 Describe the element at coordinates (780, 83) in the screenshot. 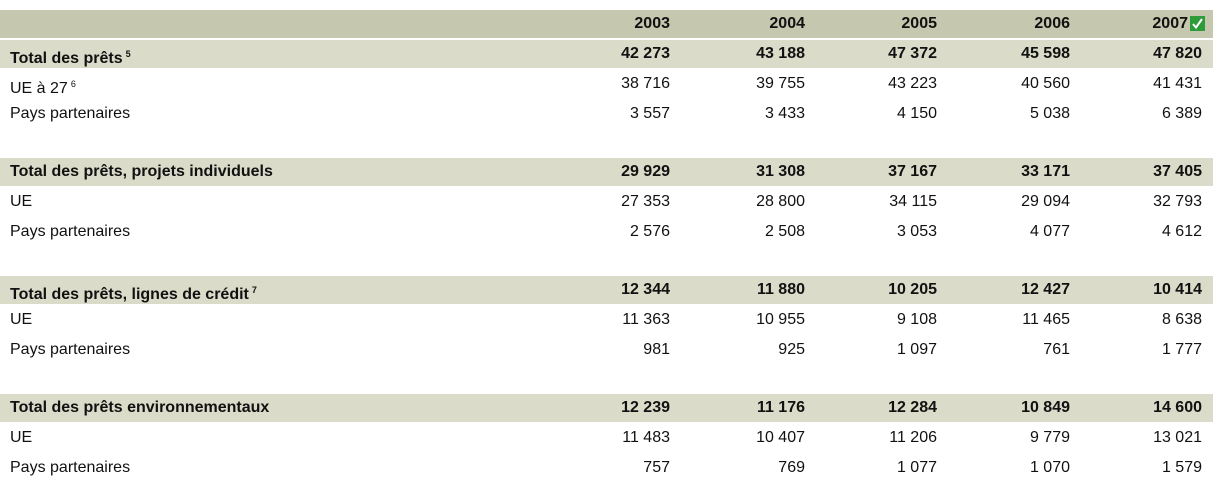

I see `value: 39 755` at that location.